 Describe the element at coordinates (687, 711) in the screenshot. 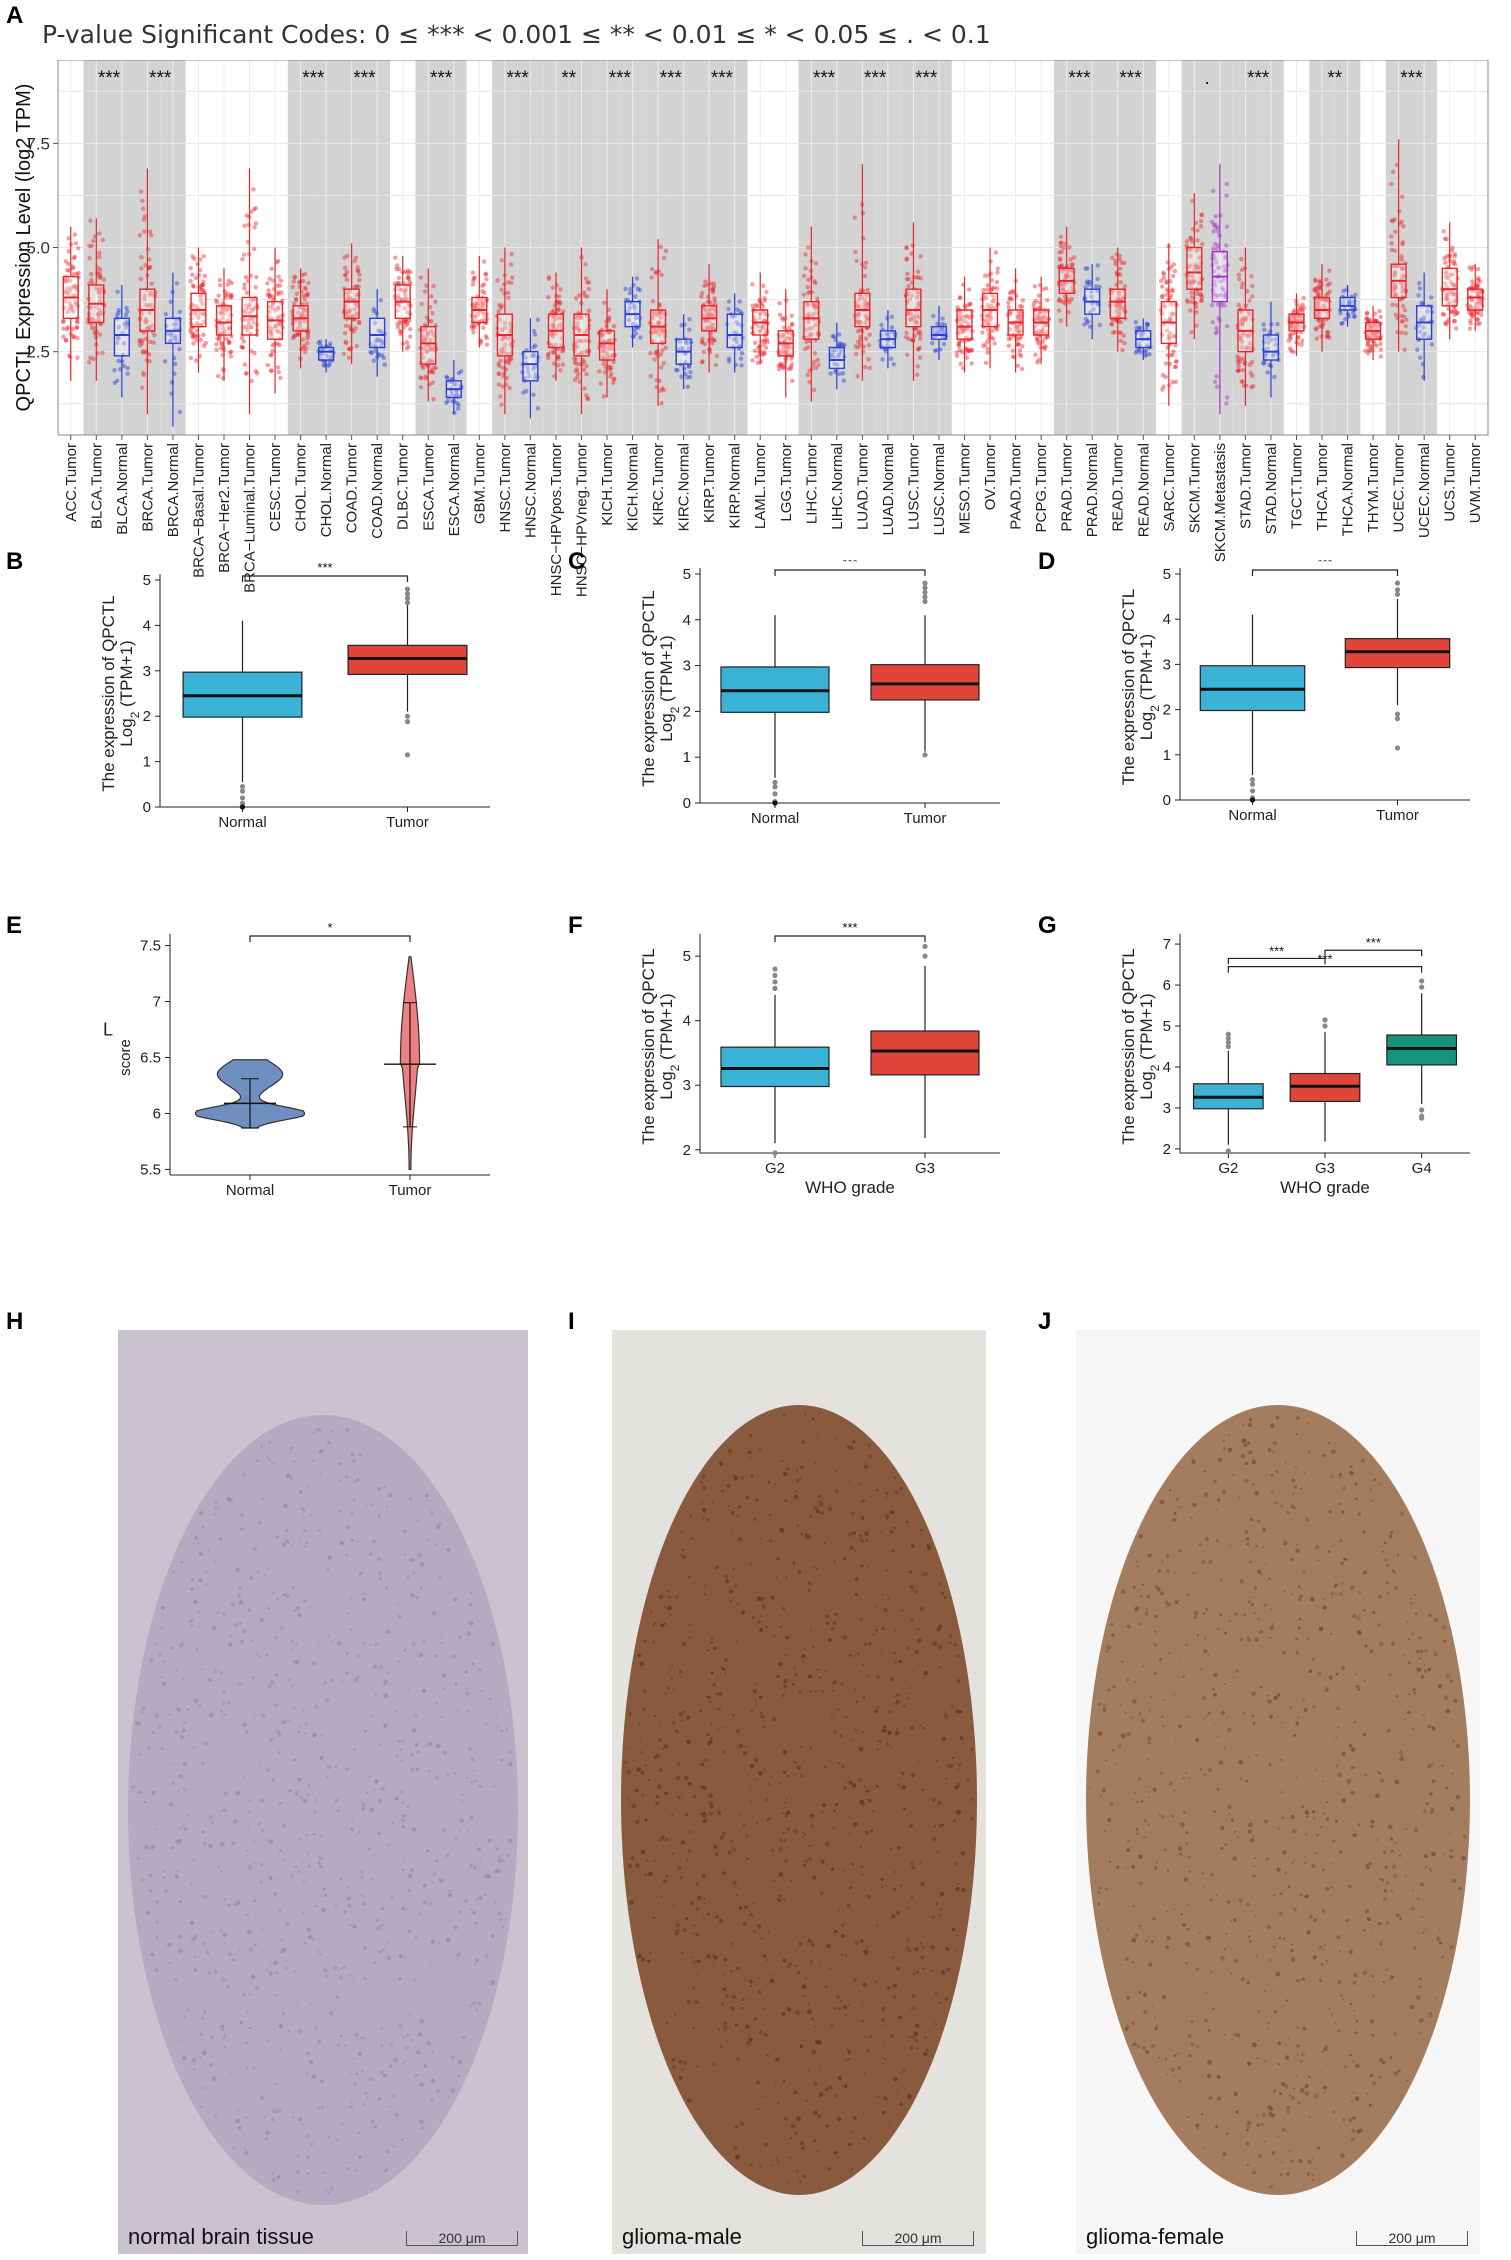

I see `y-tick-label: 2` at that location.